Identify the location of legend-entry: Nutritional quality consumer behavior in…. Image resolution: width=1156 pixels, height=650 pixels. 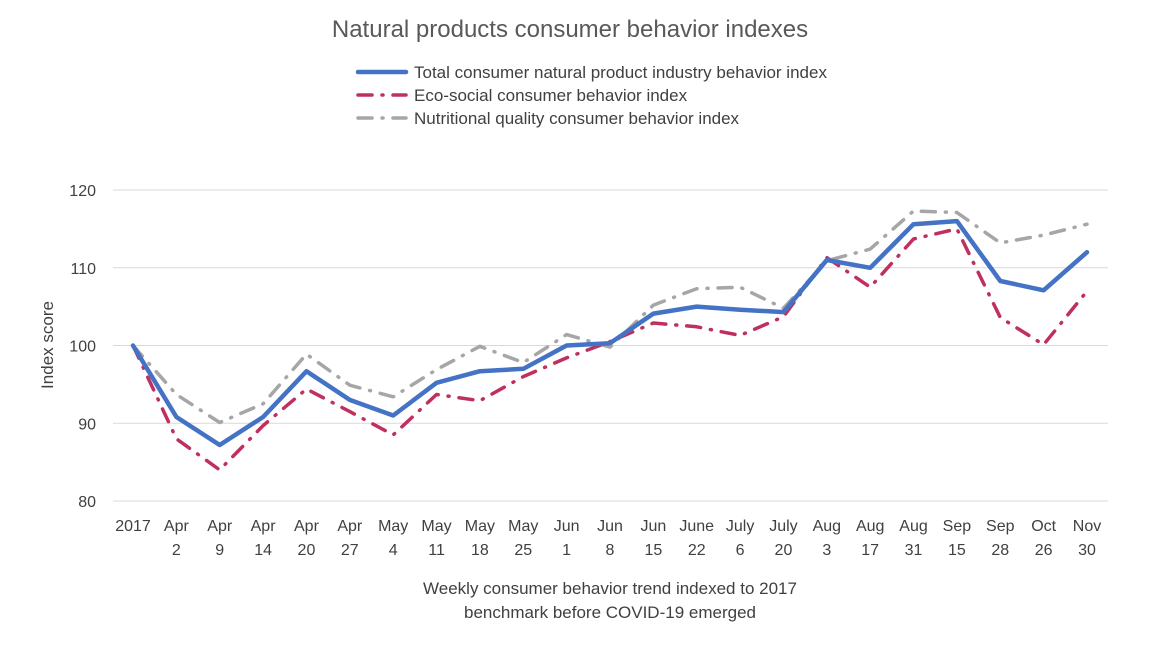
(577, 118).